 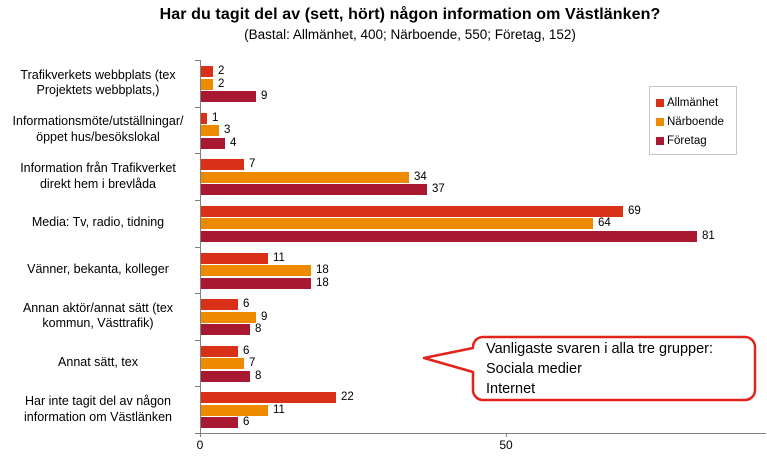 What do you see at coordinates (98, 222) in the screenshot?
I see `category-label: Media: Tv, radio, tidning` at bounding box center [98, 222].